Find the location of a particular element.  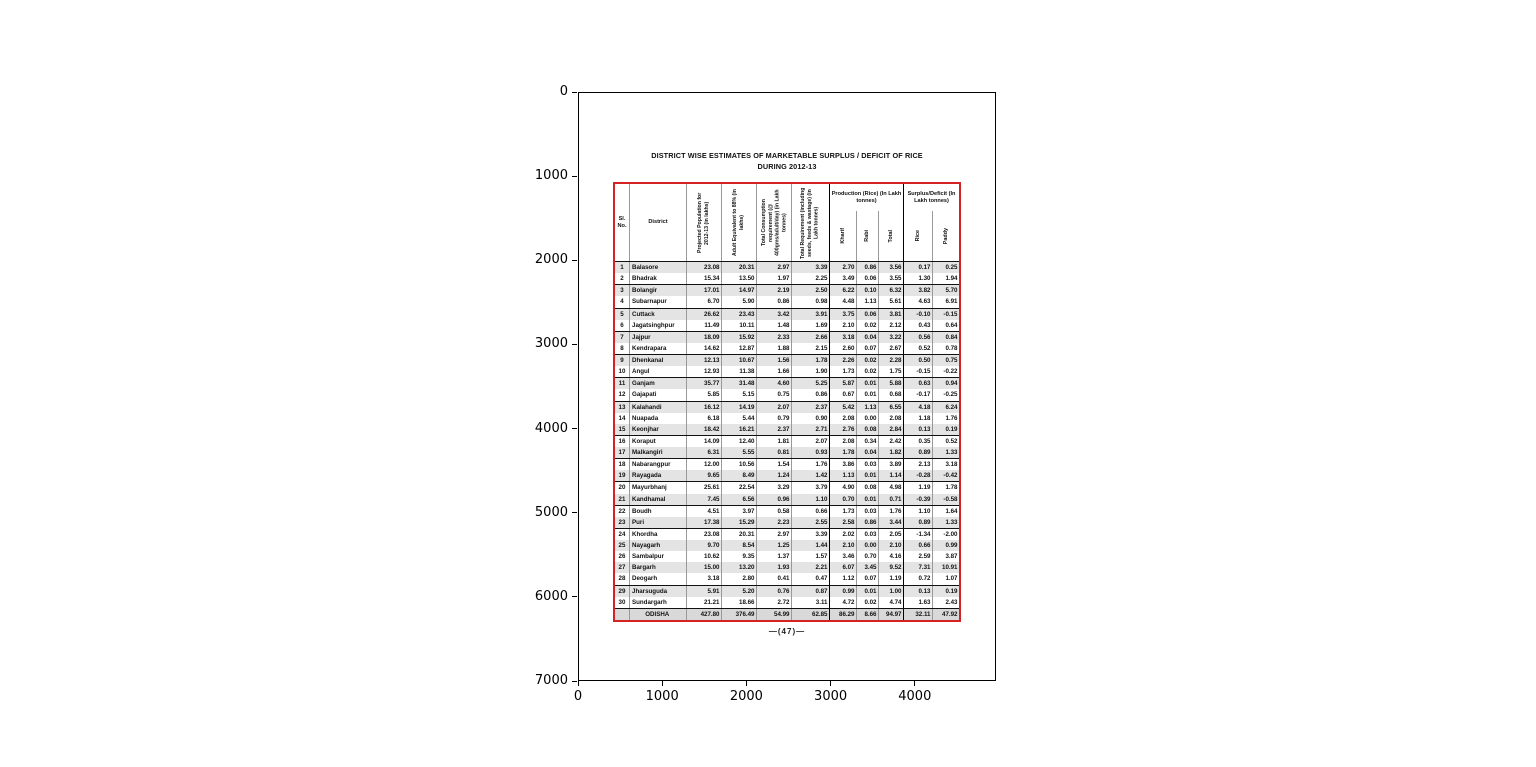

cell-value: 22.54 is located at coordinates (739, 488).